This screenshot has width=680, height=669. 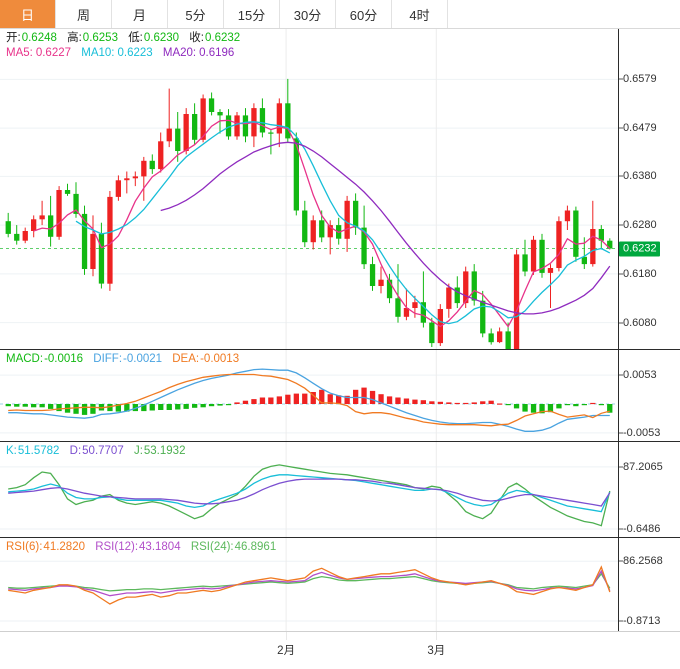 I want to click on price-y-label: 0.6479, so click(x=640, y=128).